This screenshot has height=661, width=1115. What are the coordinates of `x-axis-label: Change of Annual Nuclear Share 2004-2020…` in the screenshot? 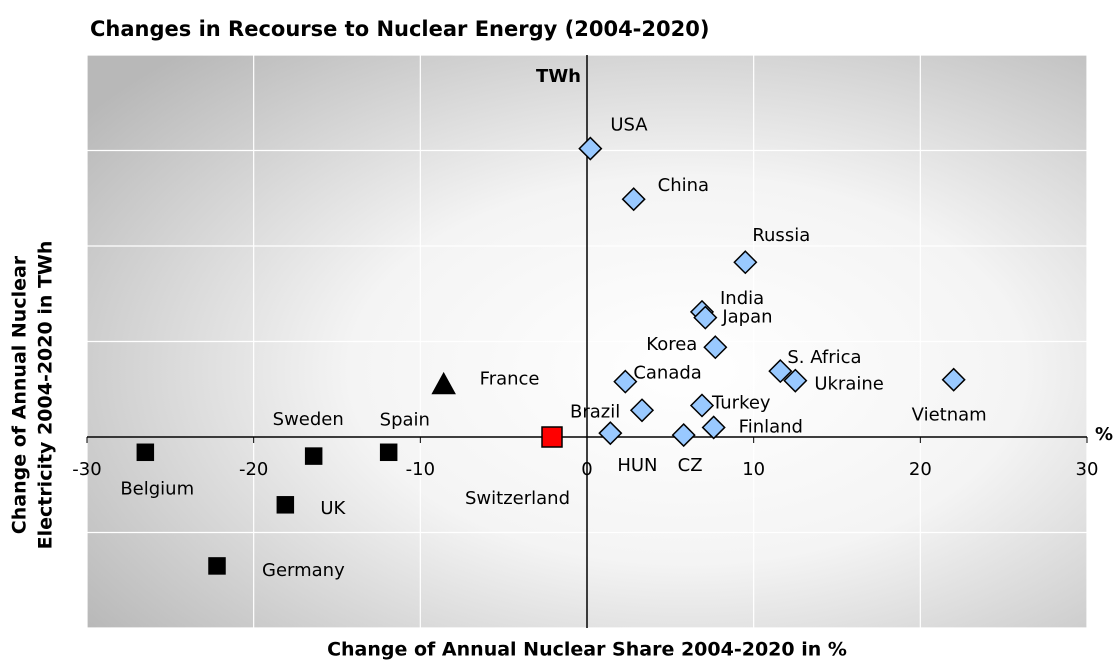 It's located at (587, 650).